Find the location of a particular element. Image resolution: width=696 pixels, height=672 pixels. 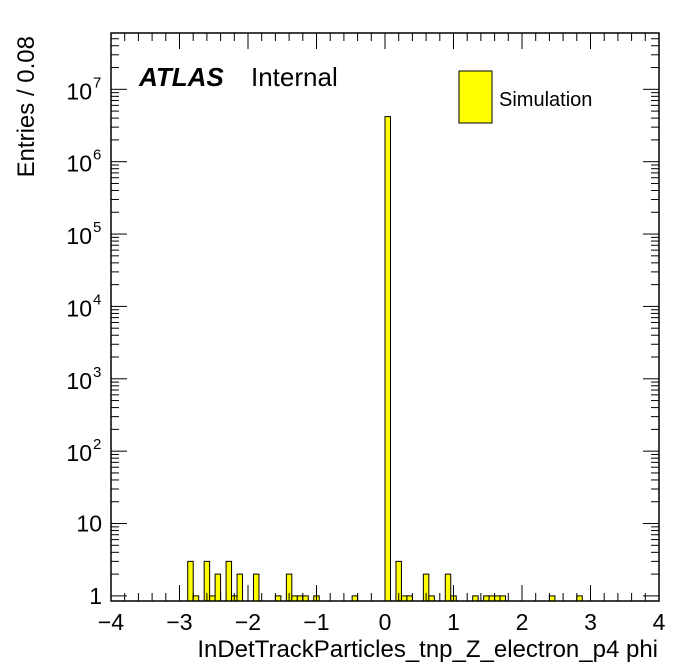

x-tick-label: −3 is located at coordinates (179, 622).